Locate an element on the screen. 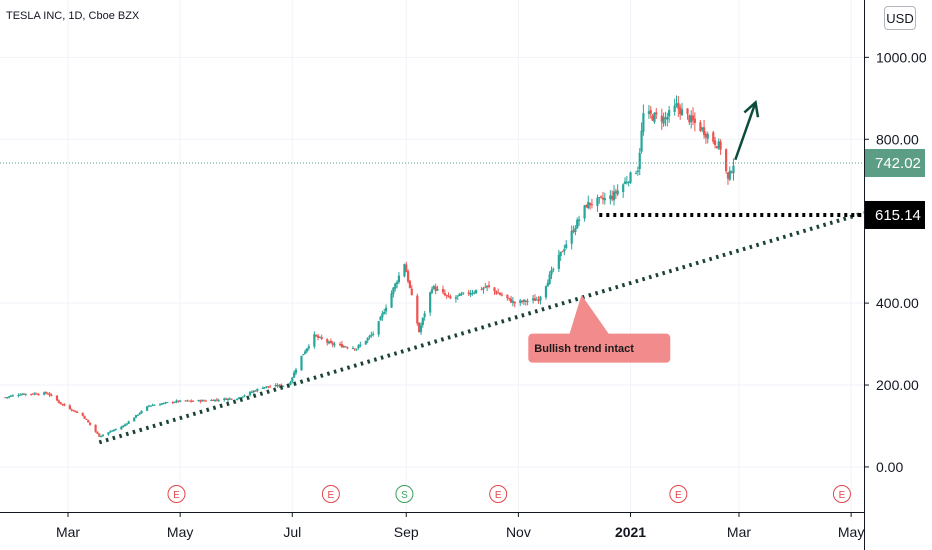 The image size is (932, 550). x-tick-label-5: 2021 is located at coordinates (630, 532).